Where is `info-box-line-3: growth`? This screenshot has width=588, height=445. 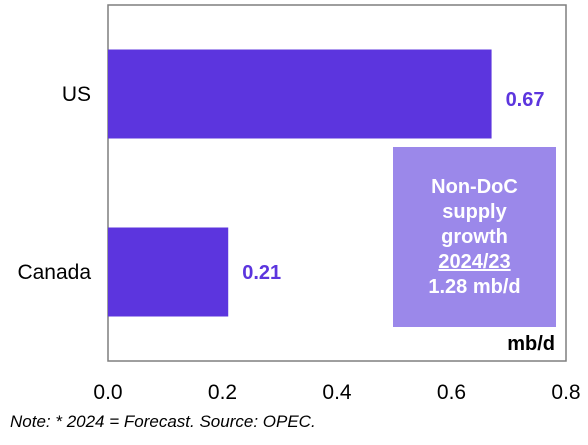 info-box-line-3: growth is located at coordinates (474, 236).